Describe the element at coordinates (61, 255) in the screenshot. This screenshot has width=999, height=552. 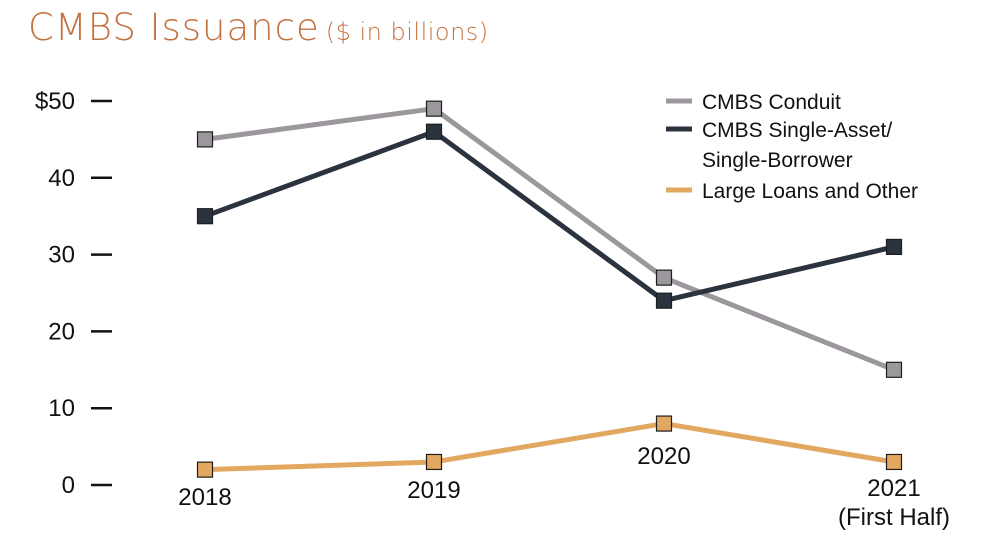
I see `y-tick-label: 30` at that location.